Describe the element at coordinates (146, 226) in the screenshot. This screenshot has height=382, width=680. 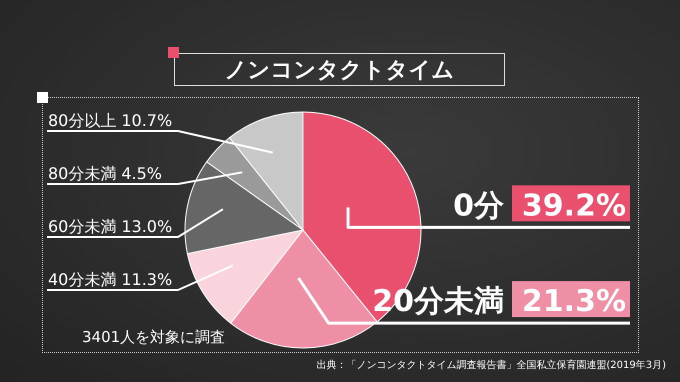
I see `data-label: 13.0%` at that location.